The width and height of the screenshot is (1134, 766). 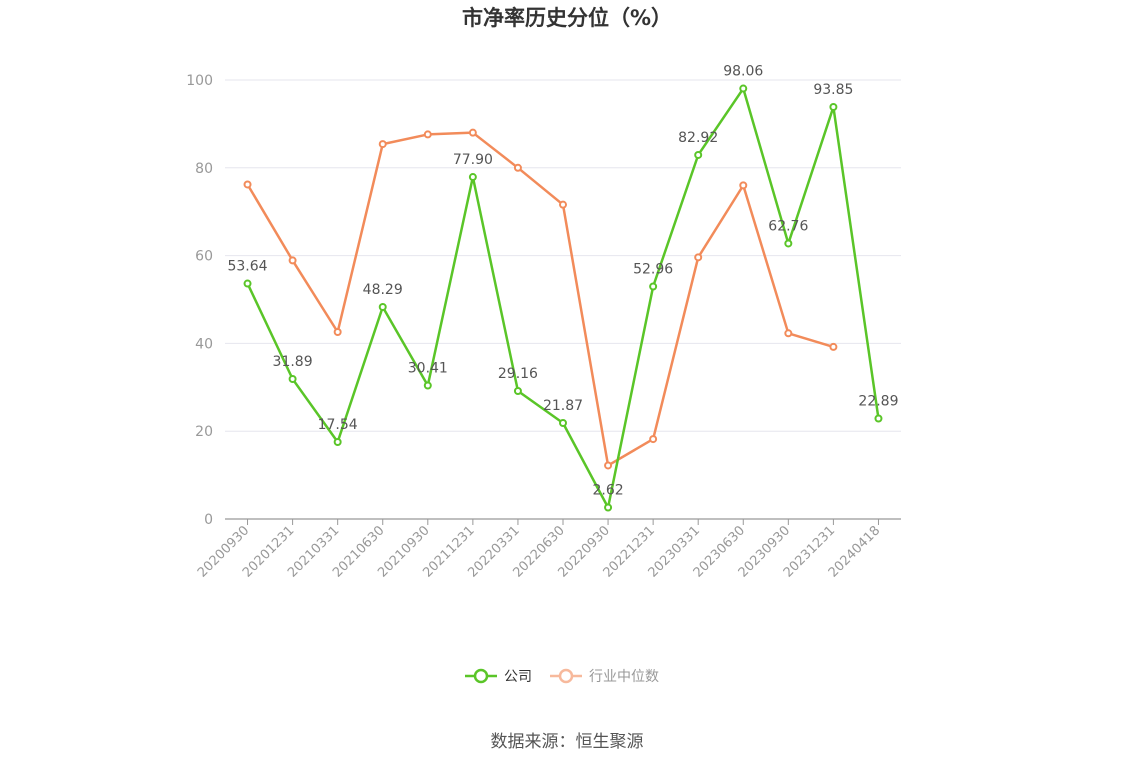 What do you see at coordinates (567, 742) in the screenshot?
I see `source-note: 数据来源：恒生聚源` at bounding box center [567, 742].